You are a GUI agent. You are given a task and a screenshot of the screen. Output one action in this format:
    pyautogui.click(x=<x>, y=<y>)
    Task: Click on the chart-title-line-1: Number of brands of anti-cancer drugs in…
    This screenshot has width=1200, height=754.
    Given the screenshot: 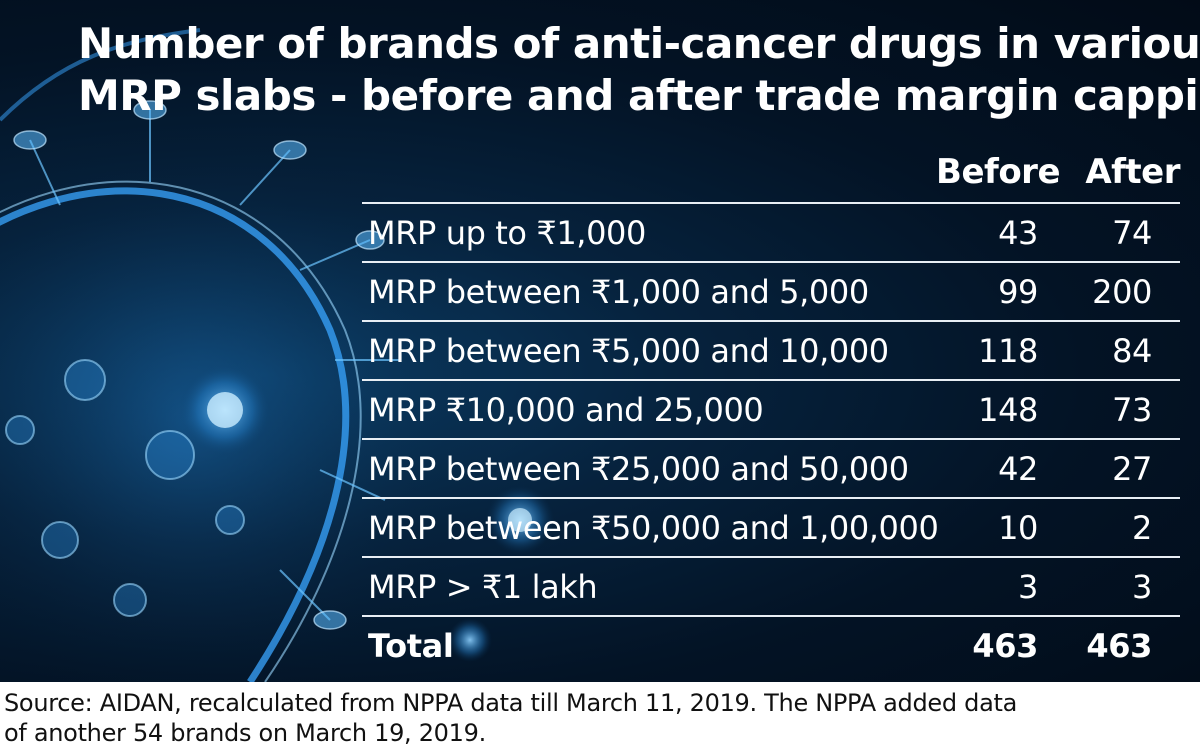 What is the action you would take?
    pyautogui.click(x=639, y=43)
    